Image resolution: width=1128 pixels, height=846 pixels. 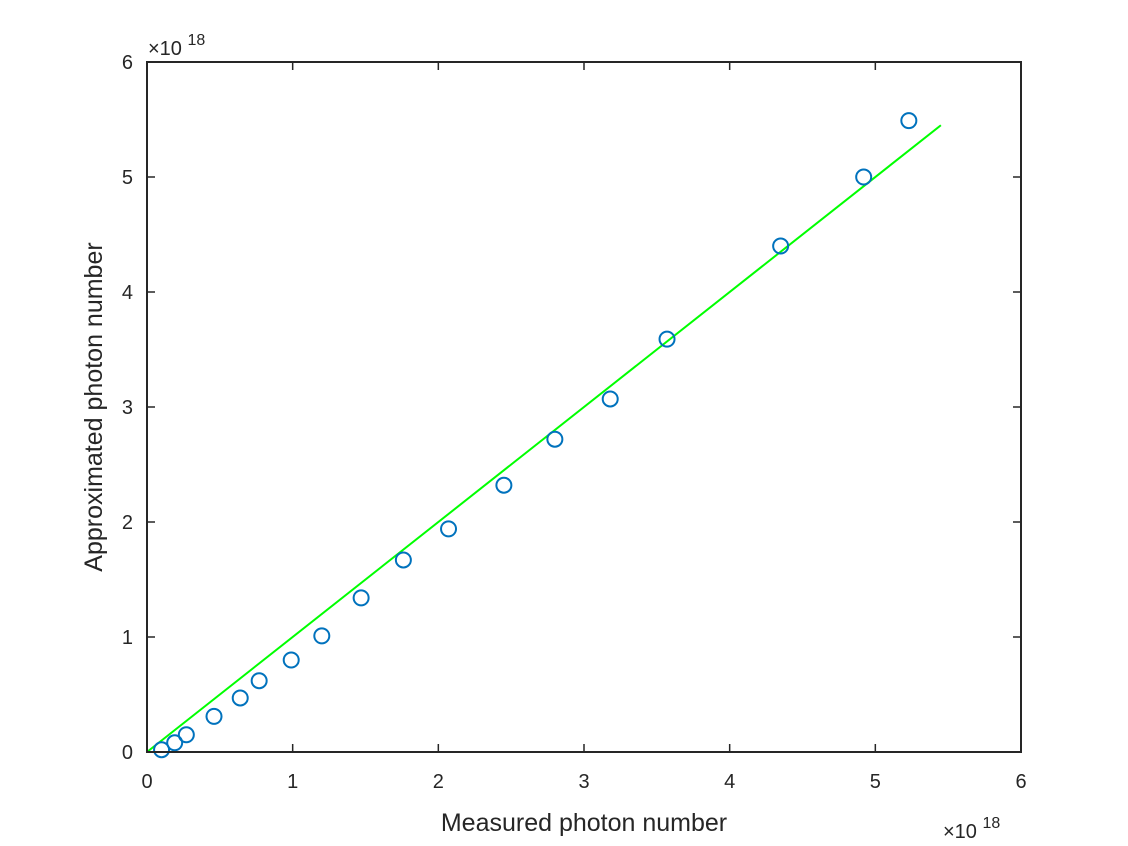 I want to click on y-tick-labels: 0 1 2 3 4 5 6, so click(x=127, y=408).